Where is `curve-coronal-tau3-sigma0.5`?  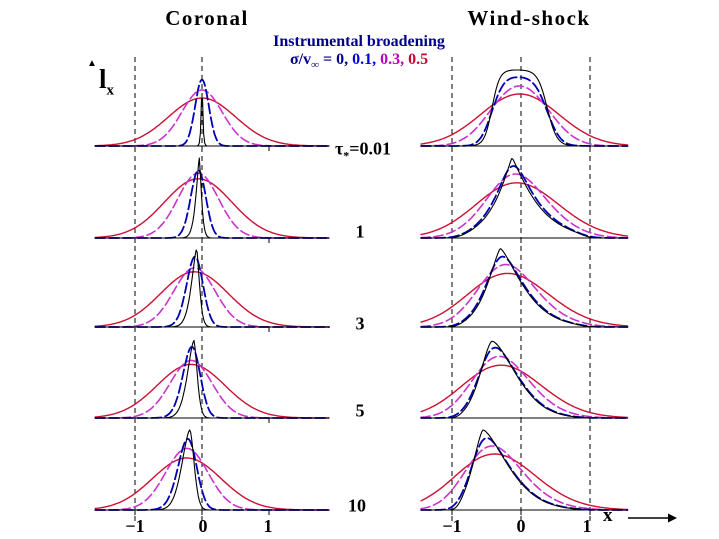 curve-coronal-tau3-sigma0.5 is located at coordinates (212, 299).